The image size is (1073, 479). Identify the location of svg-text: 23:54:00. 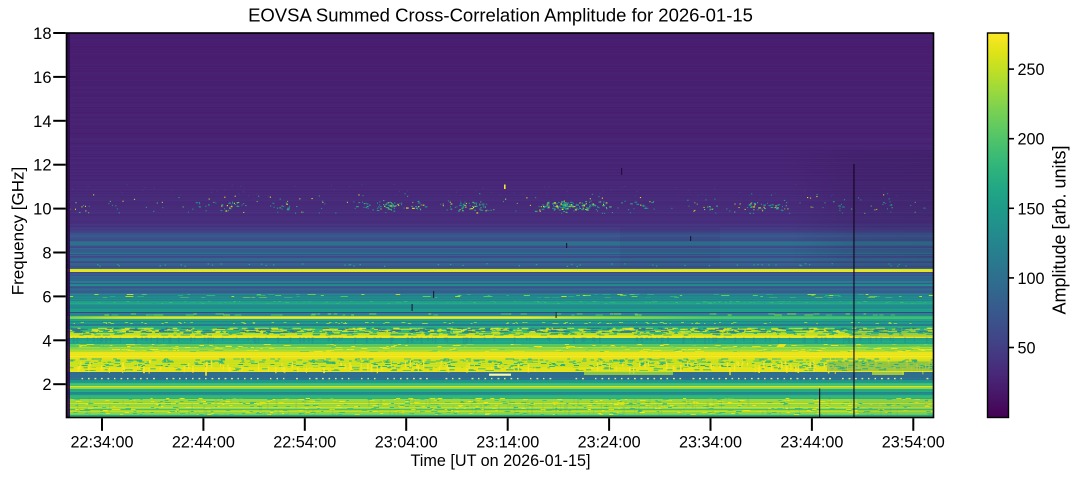
(913, 443).